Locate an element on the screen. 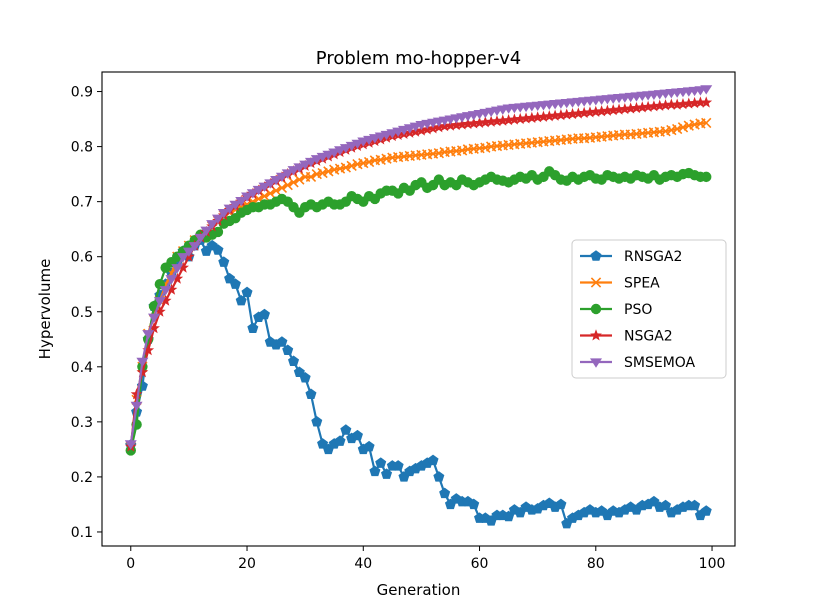 The height and width of the screenshot is (613, 817). x-tick-label: 100 is located at coordinates (712, 564).